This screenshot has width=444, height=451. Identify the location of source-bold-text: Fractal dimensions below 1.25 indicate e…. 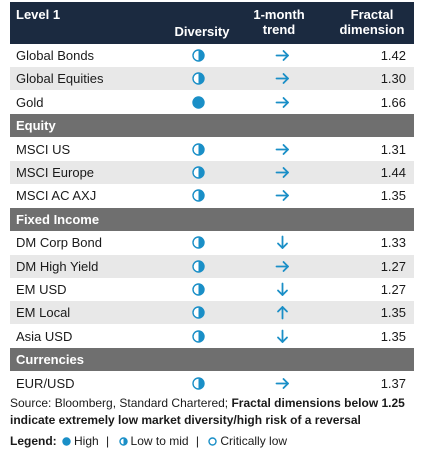
(207, 411).